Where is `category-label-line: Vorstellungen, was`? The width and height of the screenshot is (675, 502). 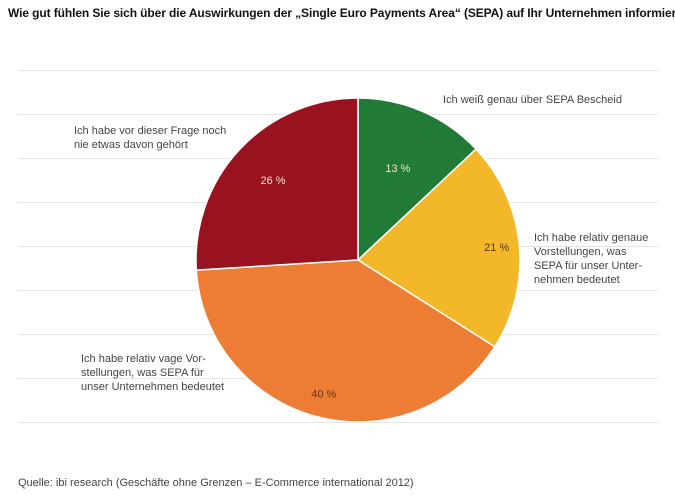 category-label-line: Vorstellungen, was is located at coordinates (580, 252).